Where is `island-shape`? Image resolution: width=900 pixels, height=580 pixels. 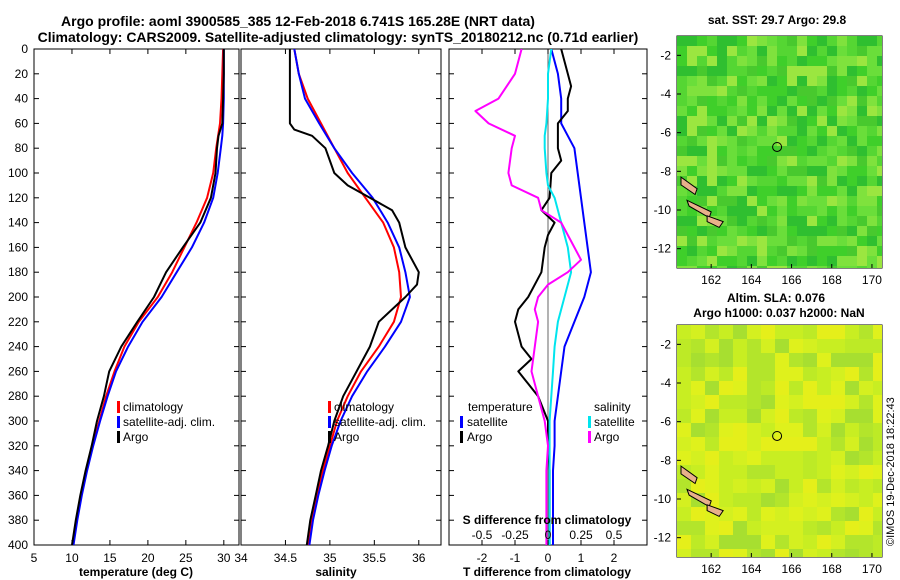 island-shape is located at coordinates (689, 186).